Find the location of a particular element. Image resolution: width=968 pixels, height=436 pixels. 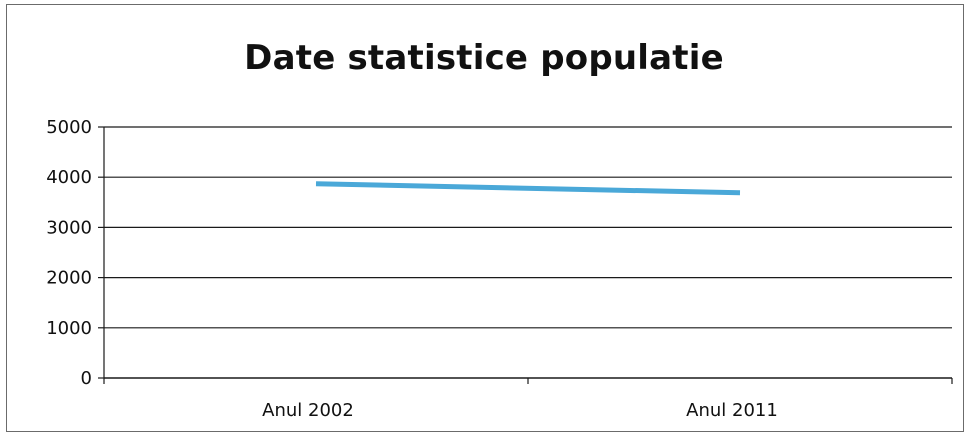

series-lines is located at coordinates (528, 188).